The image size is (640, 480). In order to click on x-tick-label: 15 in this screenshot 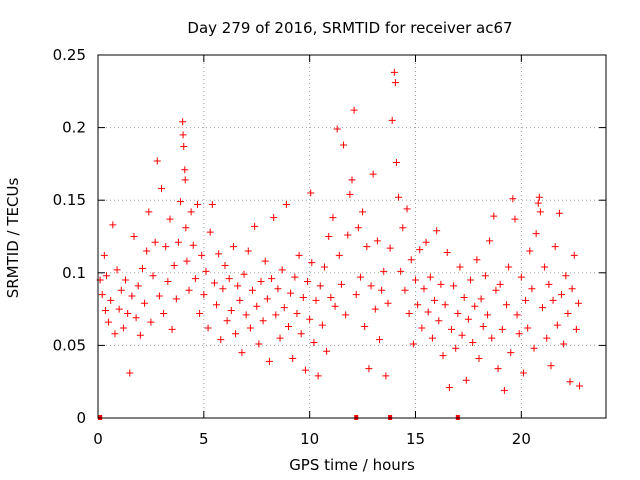, I will do `click(415, 439)`.